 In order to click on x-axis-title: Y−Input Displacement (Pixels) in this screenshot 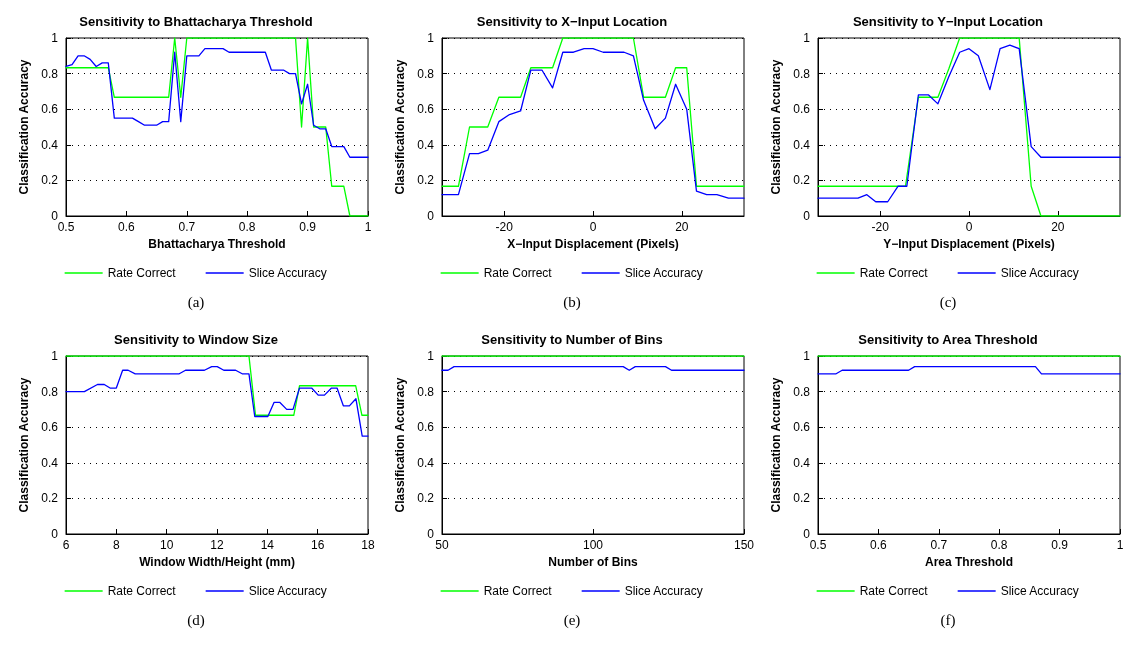, I will do `click(969, 243)`.